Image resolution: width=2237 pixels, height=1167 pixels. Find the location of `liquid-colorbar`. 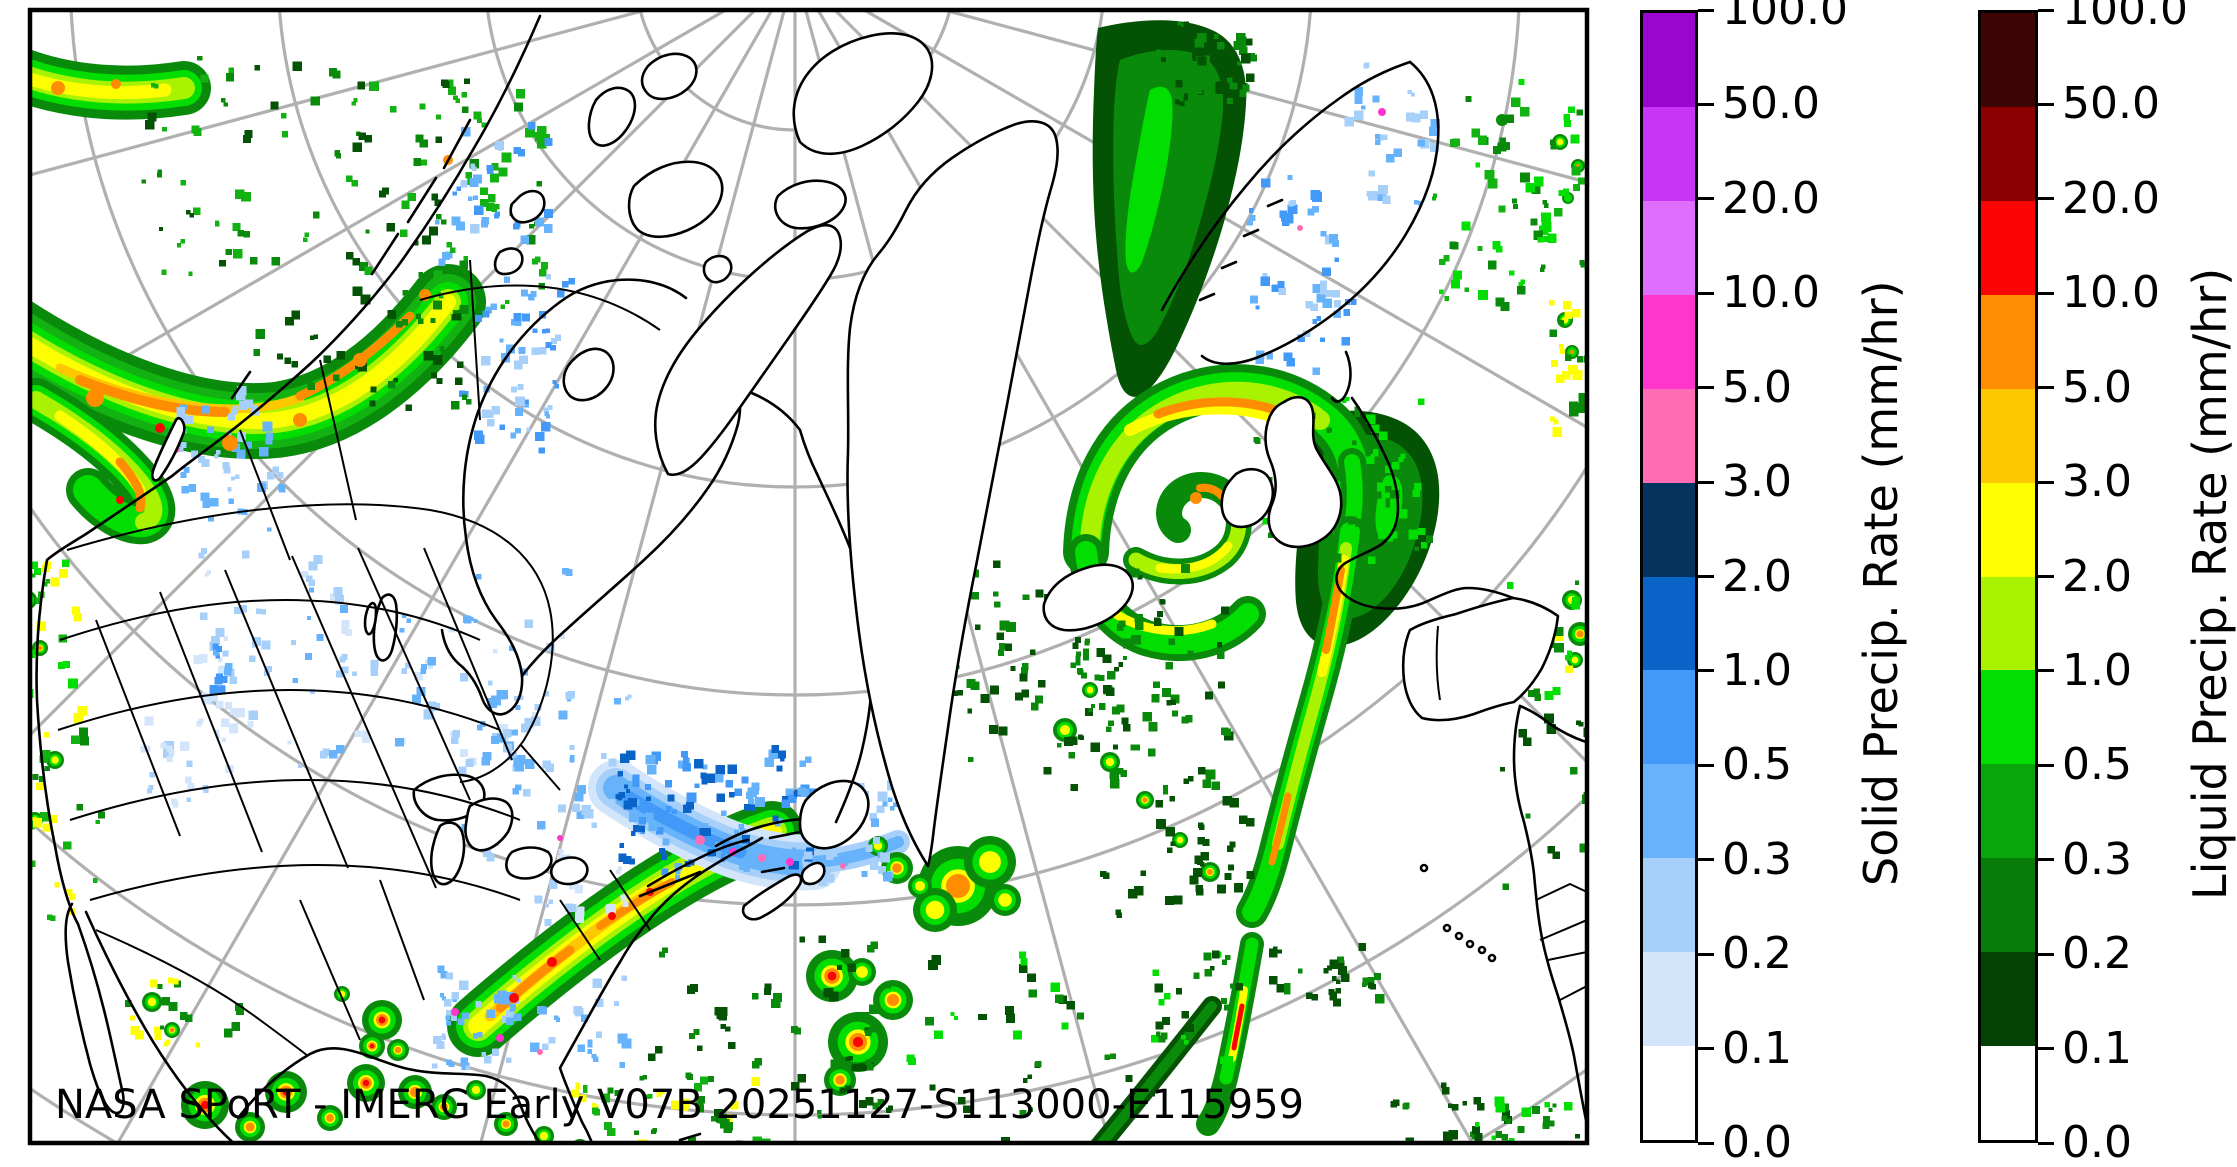

liquid-colorbar is located at coordinates (2008, 576).